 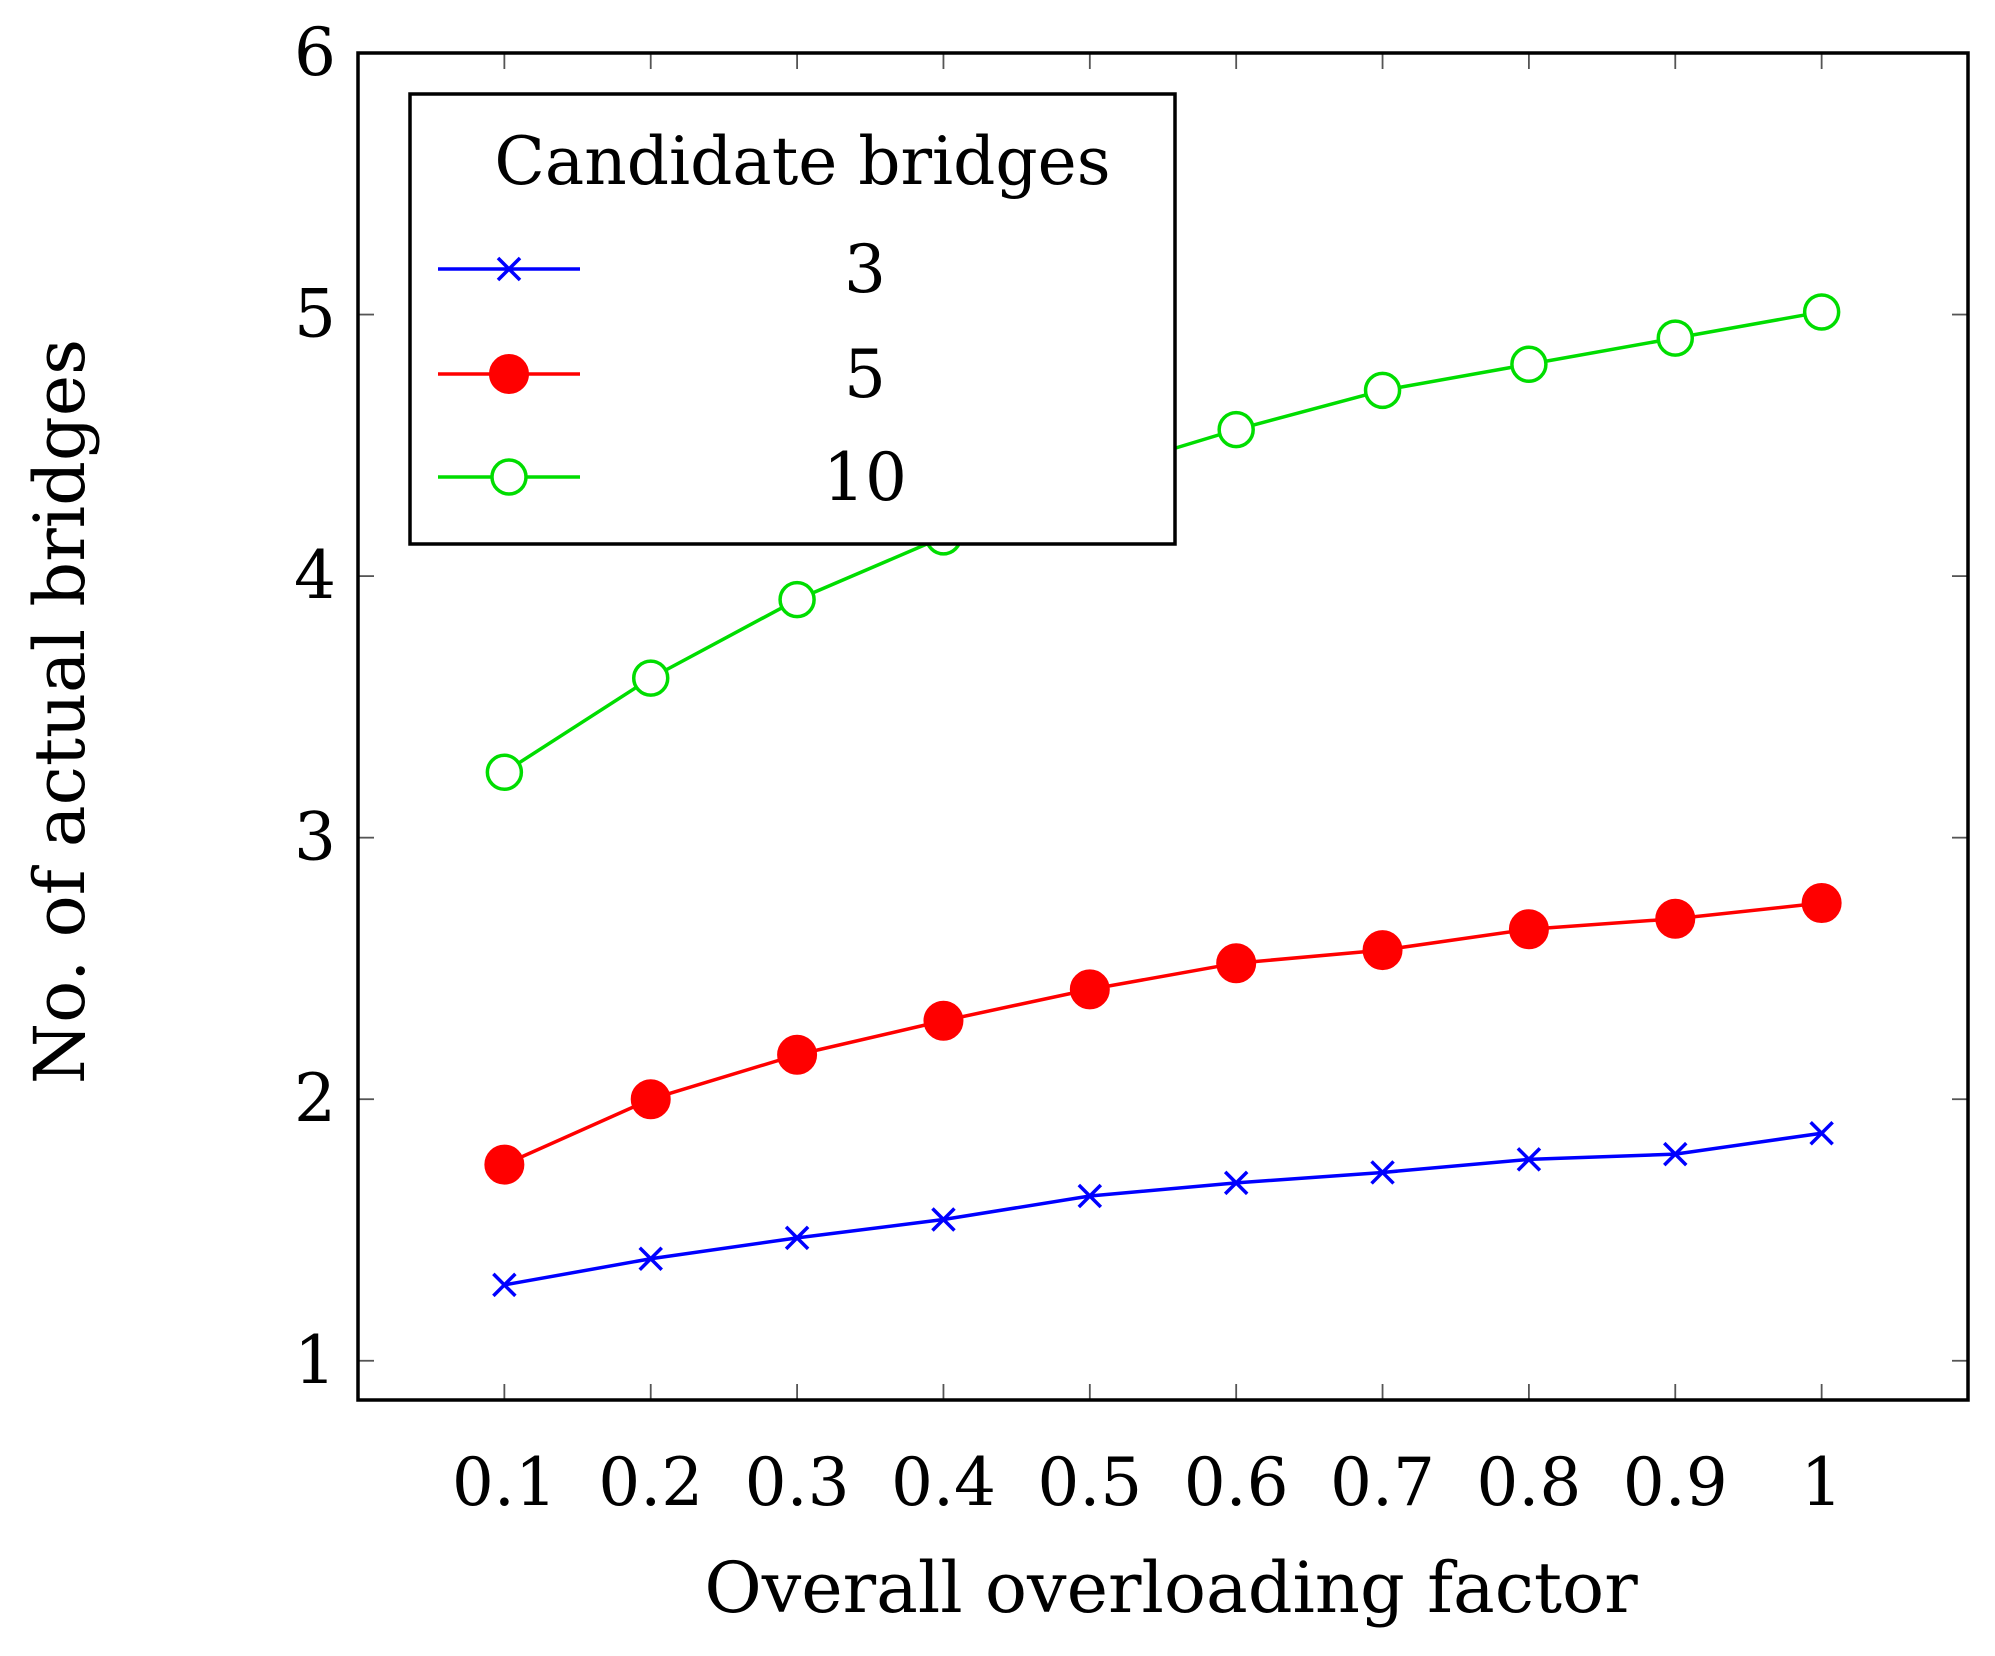 I want to click on y-tick-label: 5, so click(x=315, y=314).